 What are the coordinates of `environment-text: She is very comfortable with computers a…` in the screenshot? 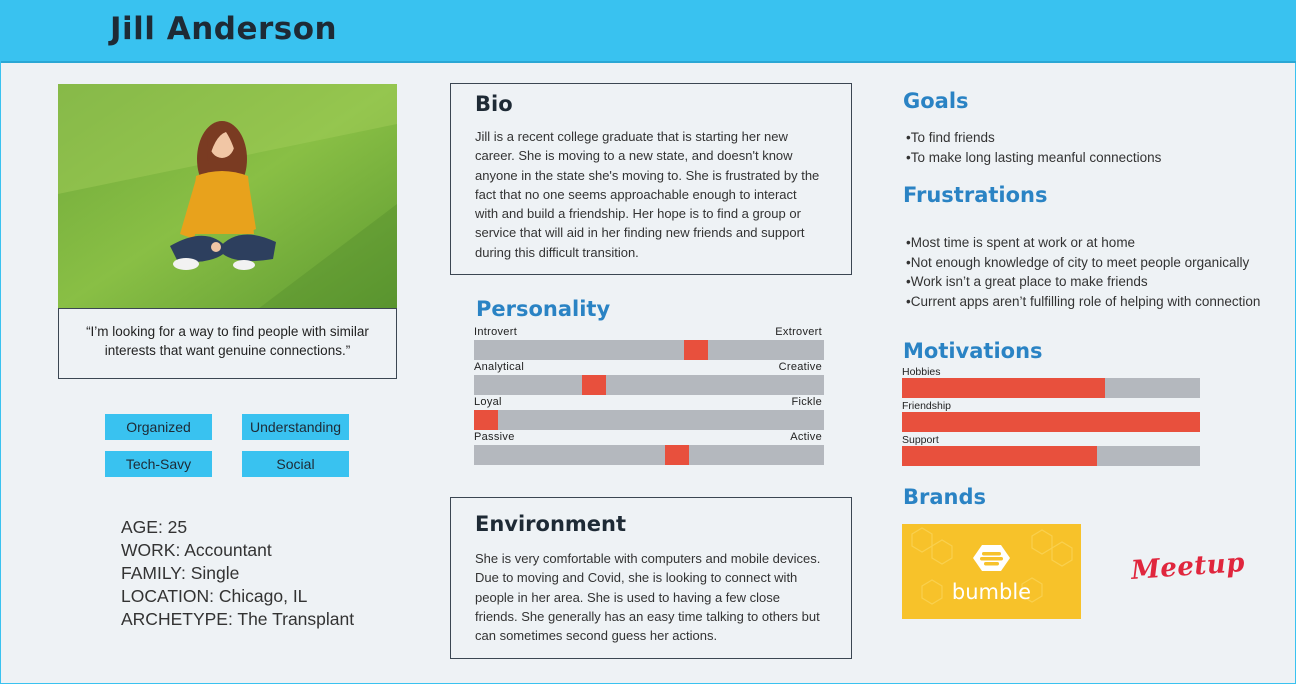 It's located at (663, 597).